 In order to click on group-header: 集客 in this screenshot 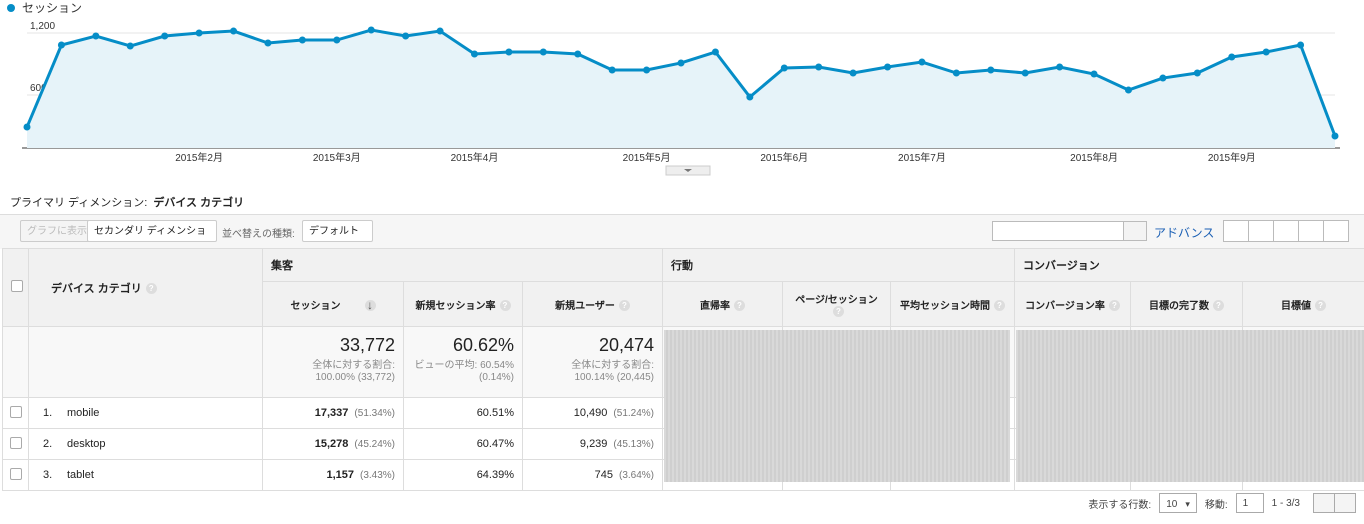, I will do `click(462, 265)`.